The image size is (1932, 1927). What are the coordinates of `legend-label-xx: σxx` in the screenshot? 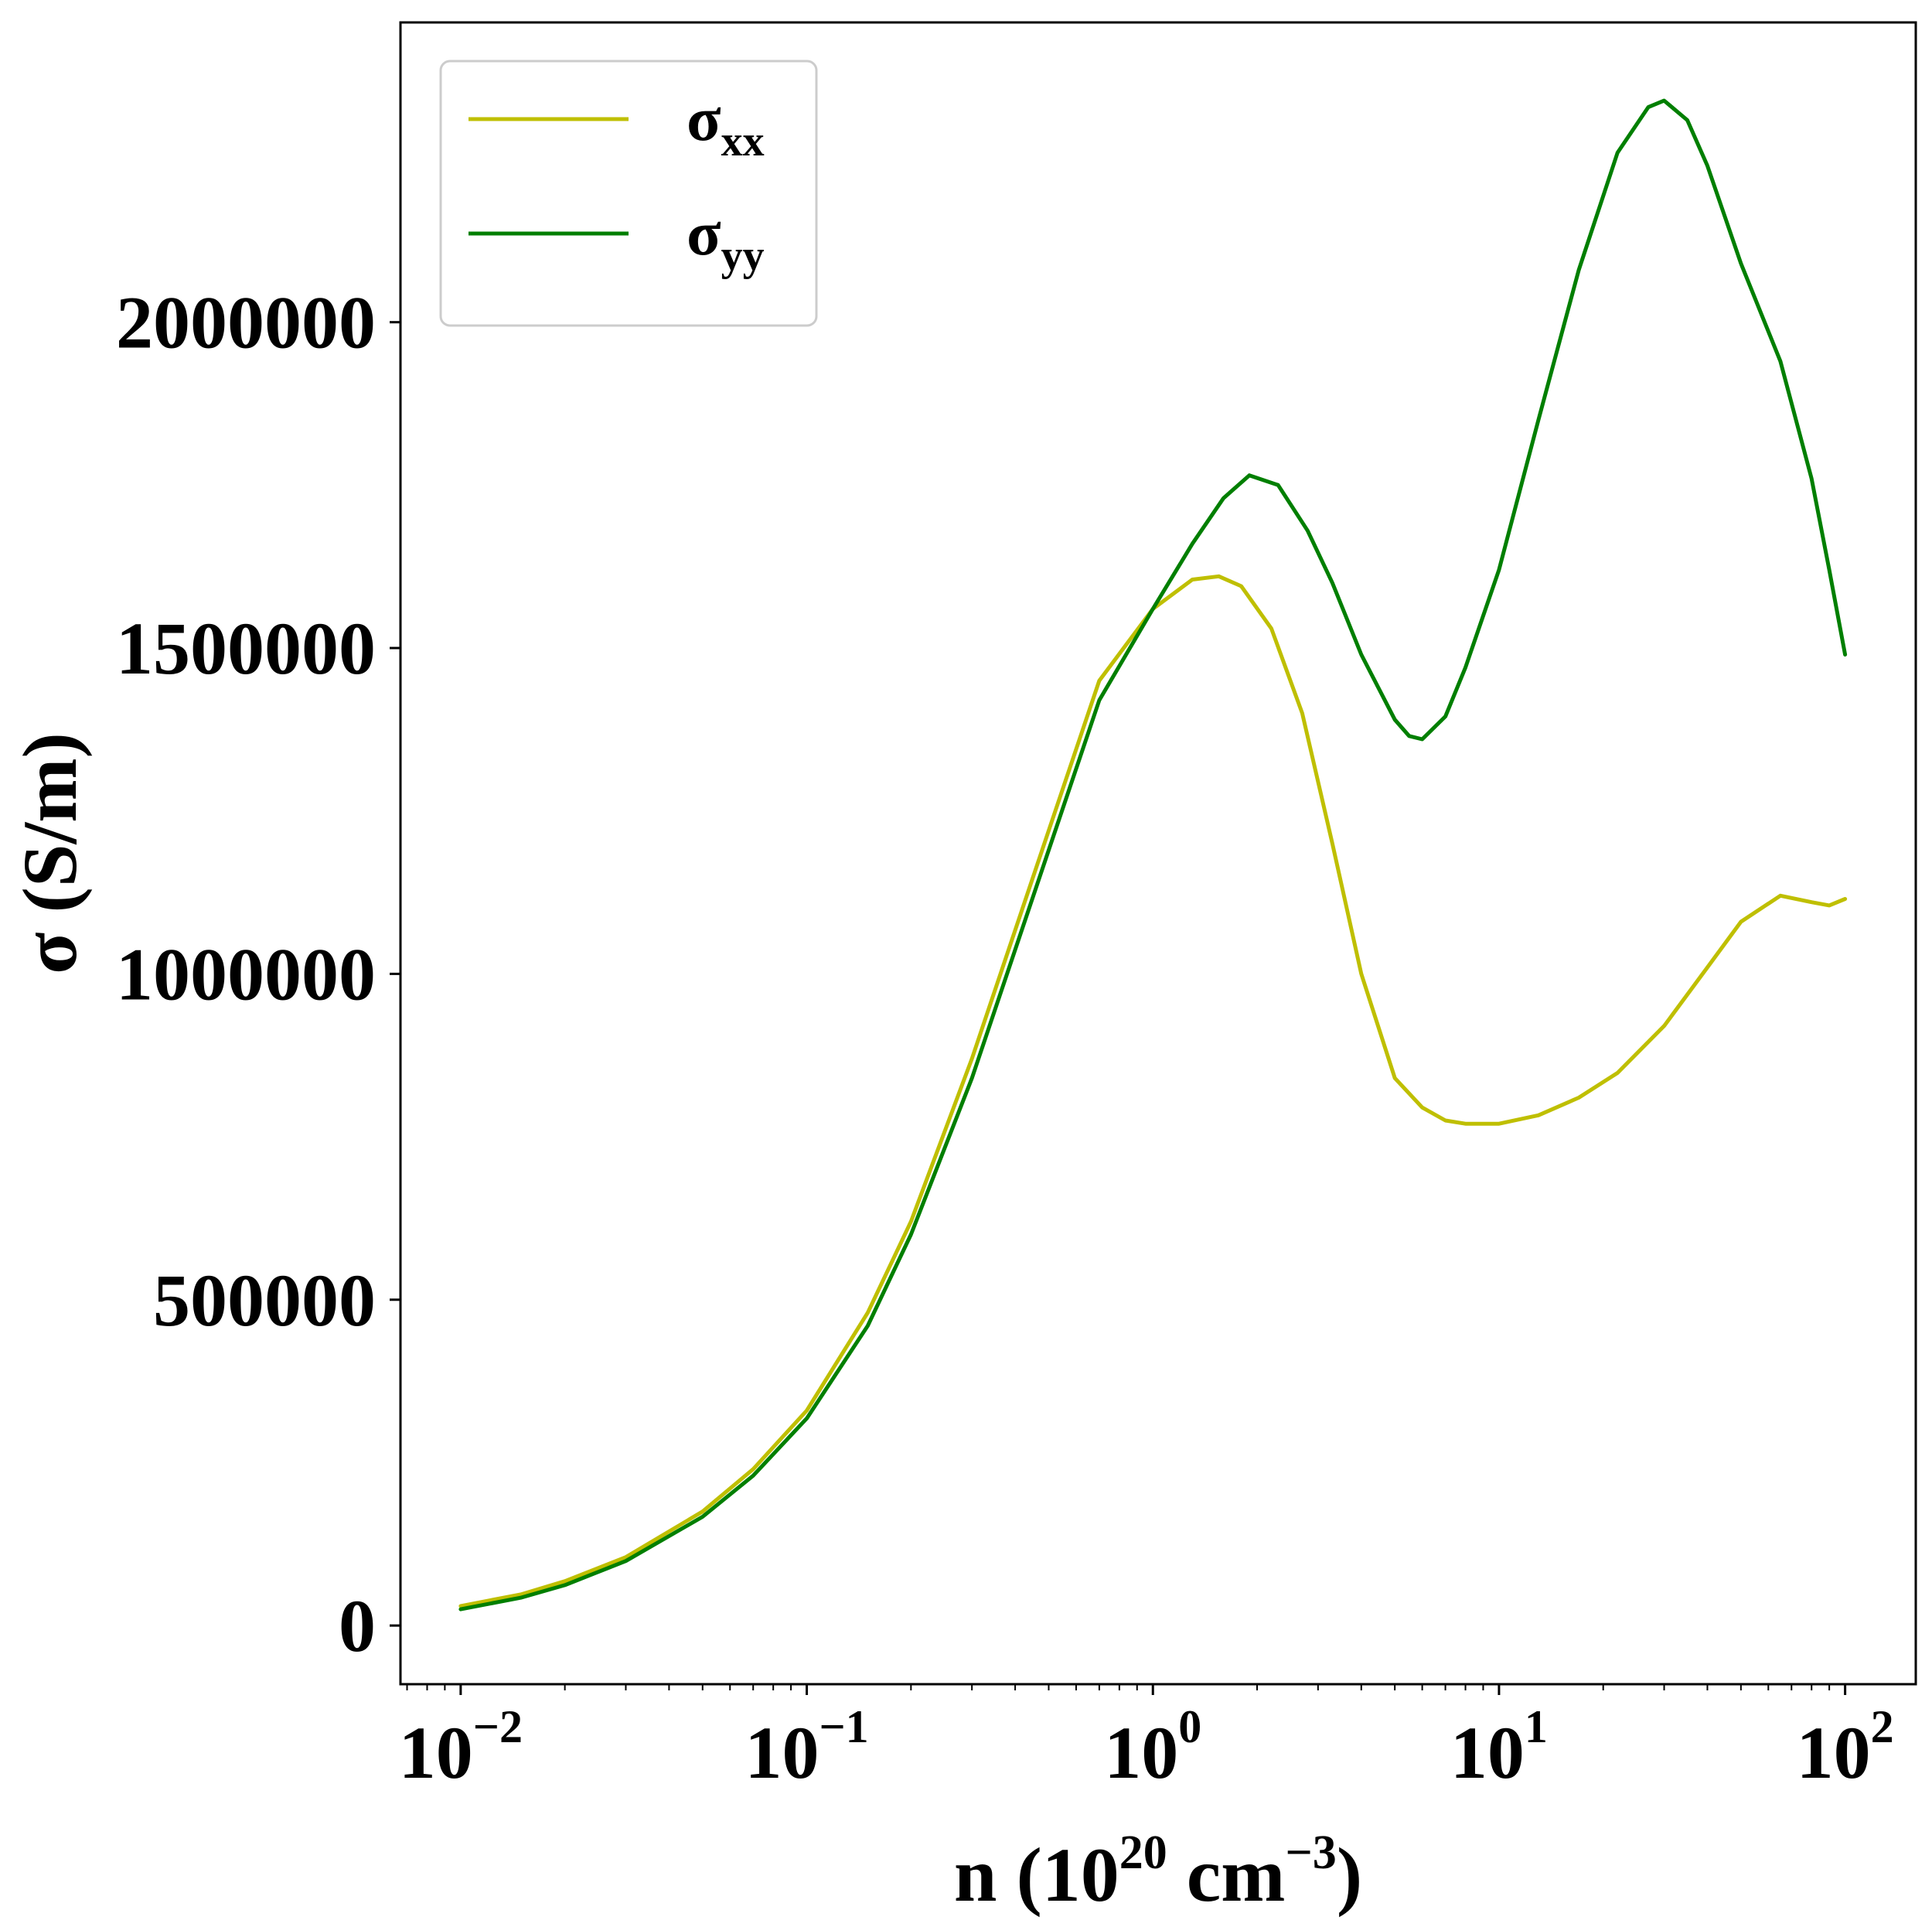 It's located at (726, 124).